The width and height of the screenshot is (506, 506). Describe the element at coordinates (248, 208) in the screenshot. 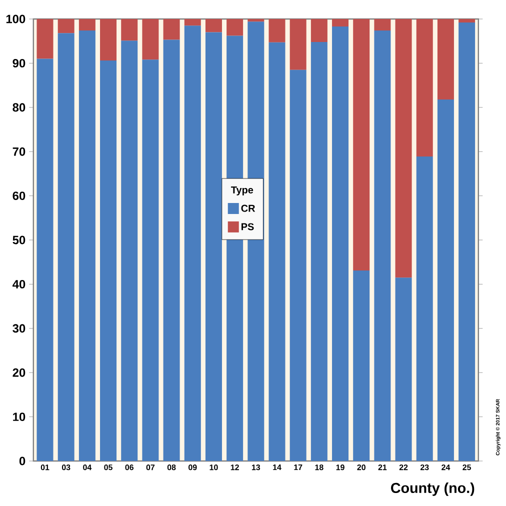

I see `legend-label: CR` at that location.